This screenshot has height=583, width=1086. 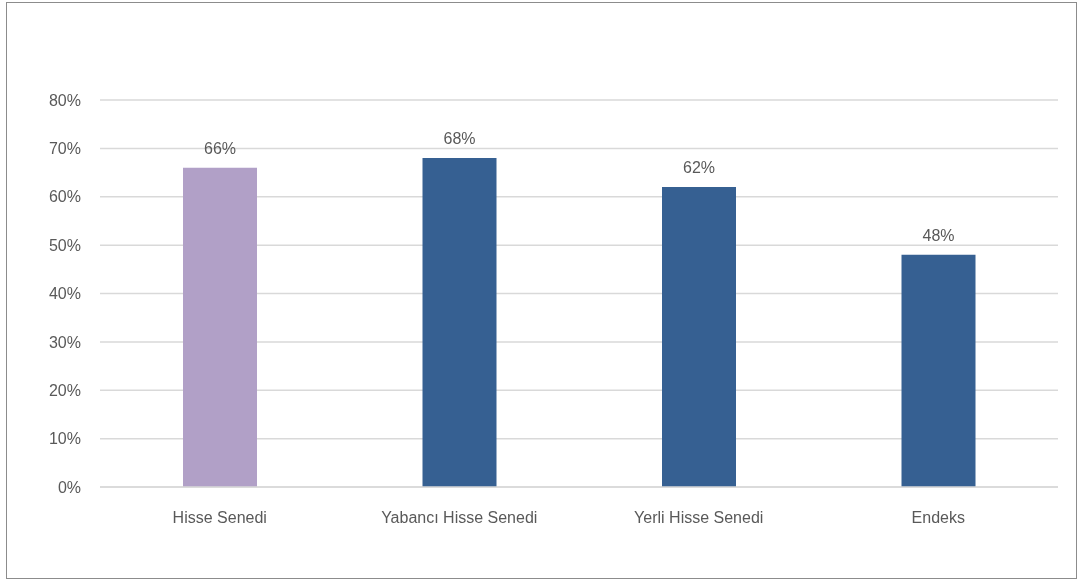 I want to click on data-label: 68%, so click(x=459, y=139).